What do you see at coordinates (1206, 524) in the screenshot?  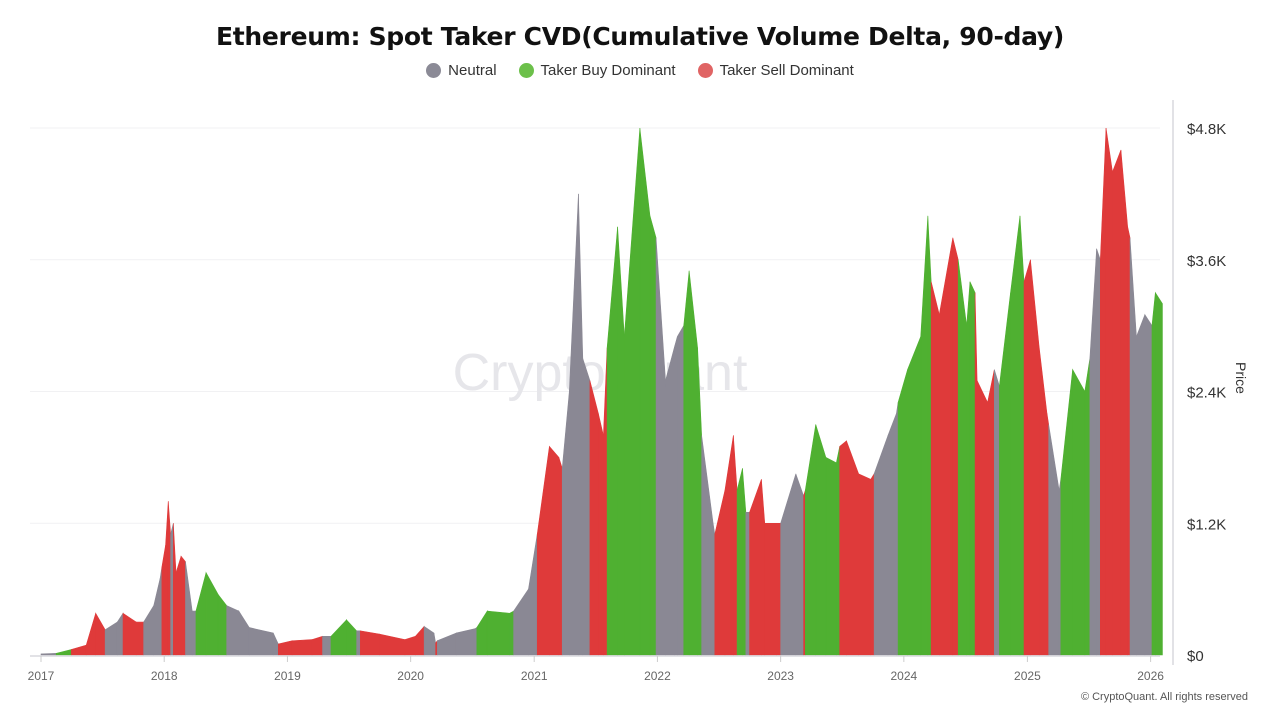 I see `y-tick-label: $1.2K` at bounding box center [1206, 524].